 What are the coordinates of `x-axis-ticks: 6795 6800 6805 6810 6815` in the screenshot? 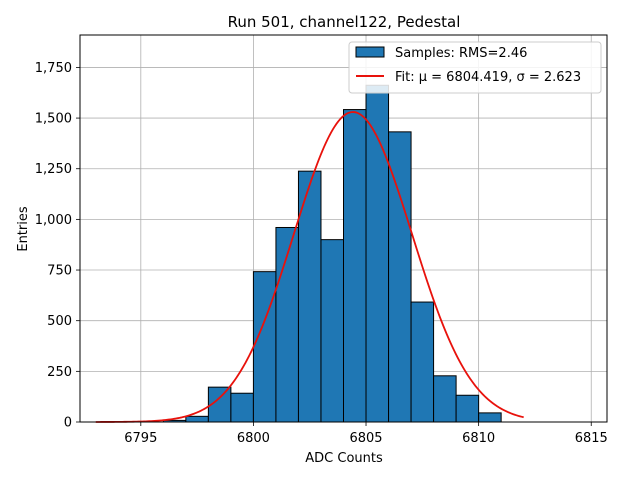 It's located at (366, 434).